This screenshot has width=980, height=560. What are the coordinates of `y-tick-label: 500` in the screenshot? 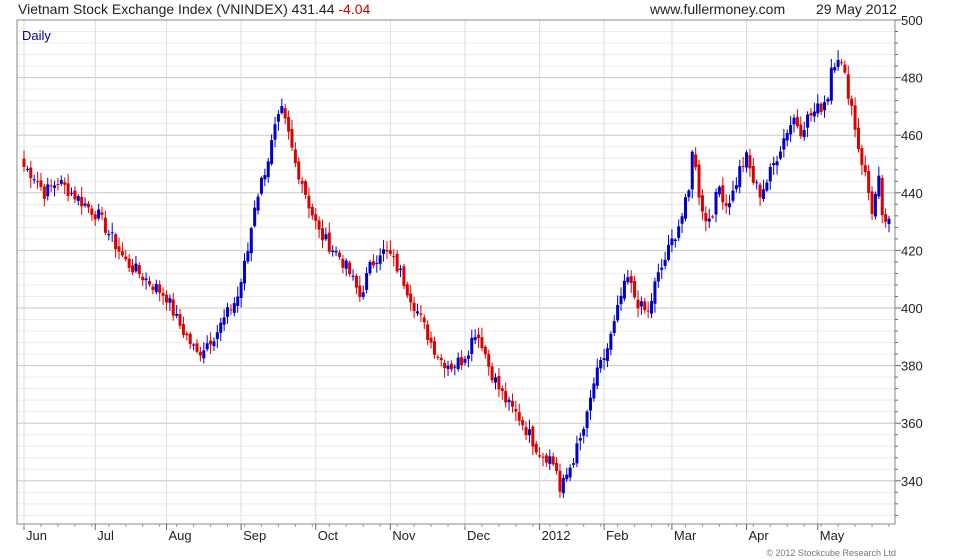 It's located at (912, 20).